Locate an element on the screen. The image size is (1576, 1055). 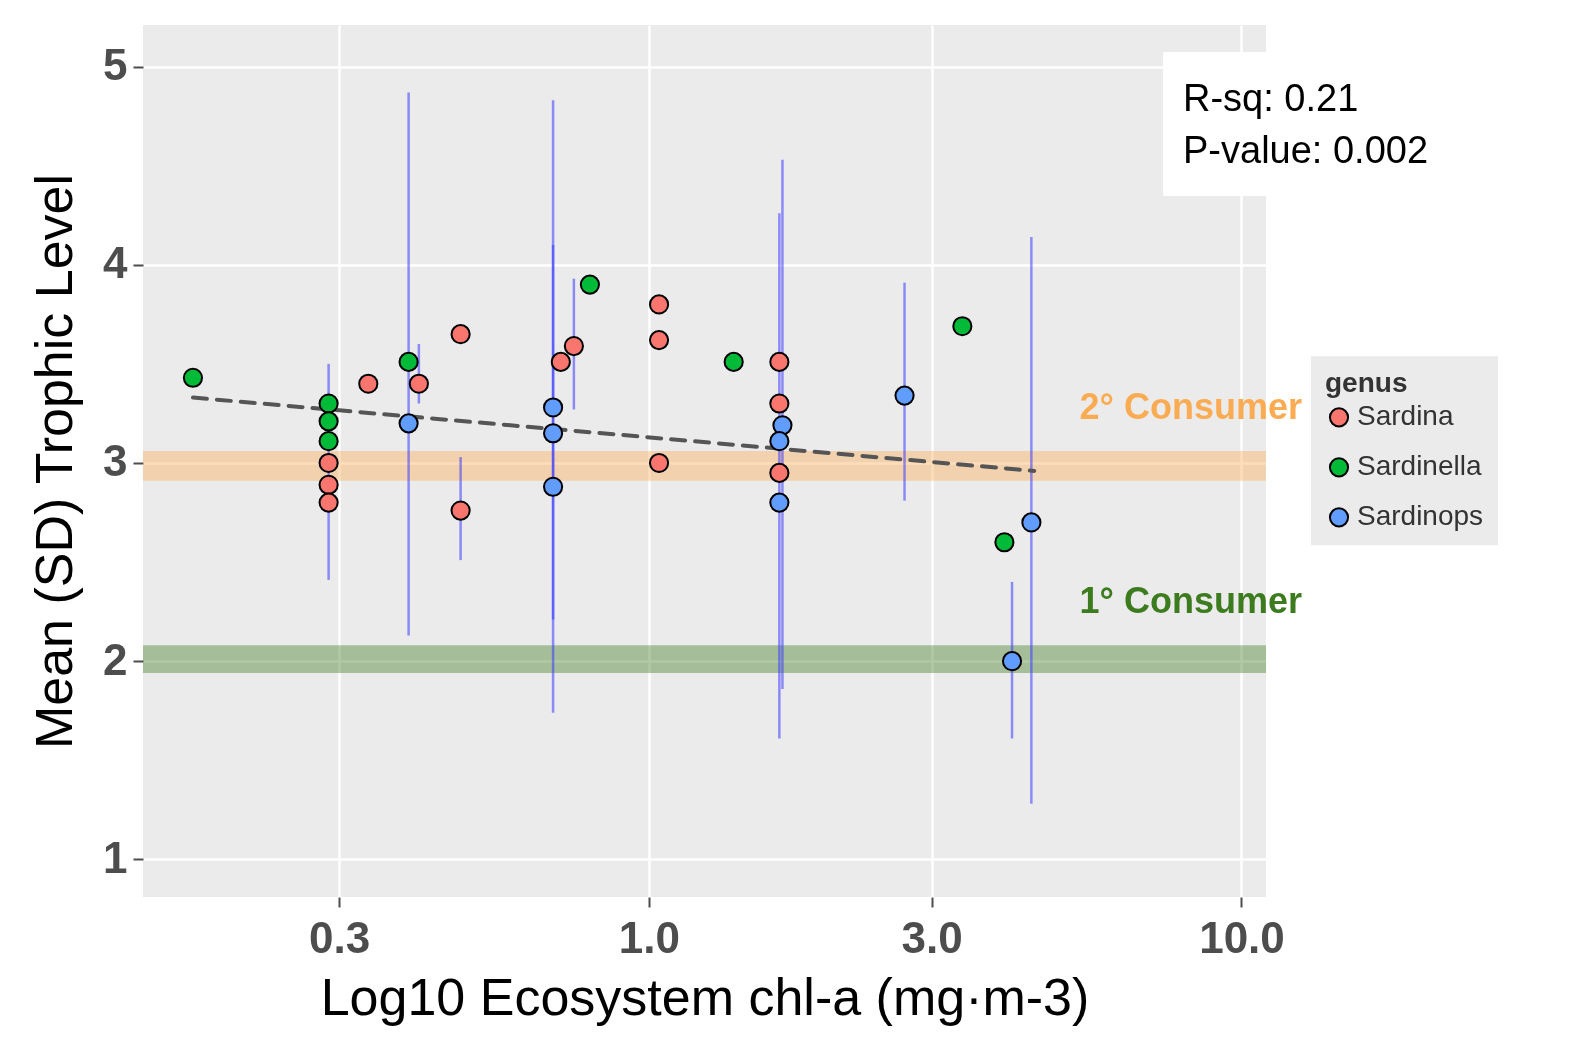
x-tick-label: 10.0 is located at coordinates (1242, 937).